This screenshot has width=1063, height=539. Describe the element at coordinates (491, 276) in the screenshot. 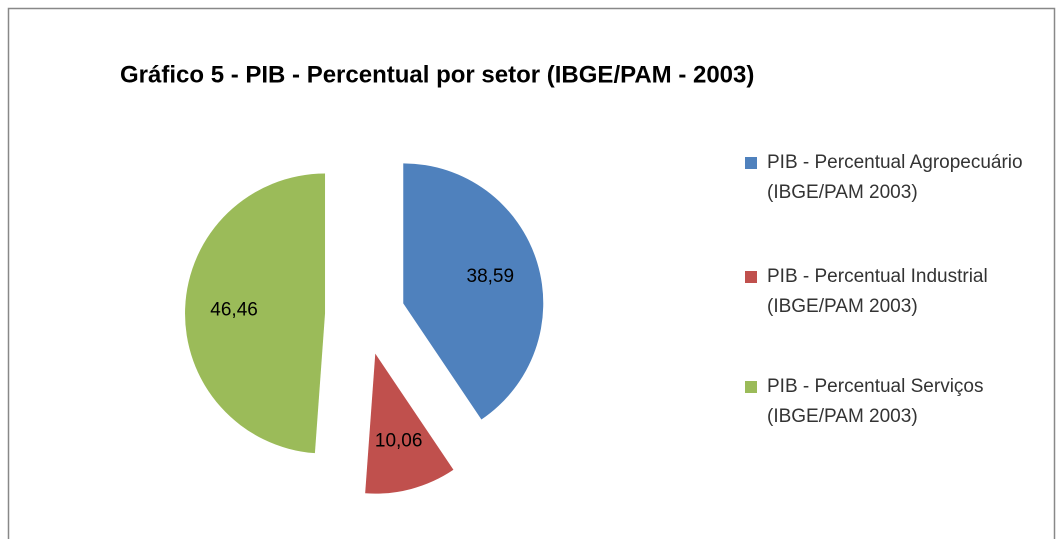

I see `data-label: 38,59` at that location.